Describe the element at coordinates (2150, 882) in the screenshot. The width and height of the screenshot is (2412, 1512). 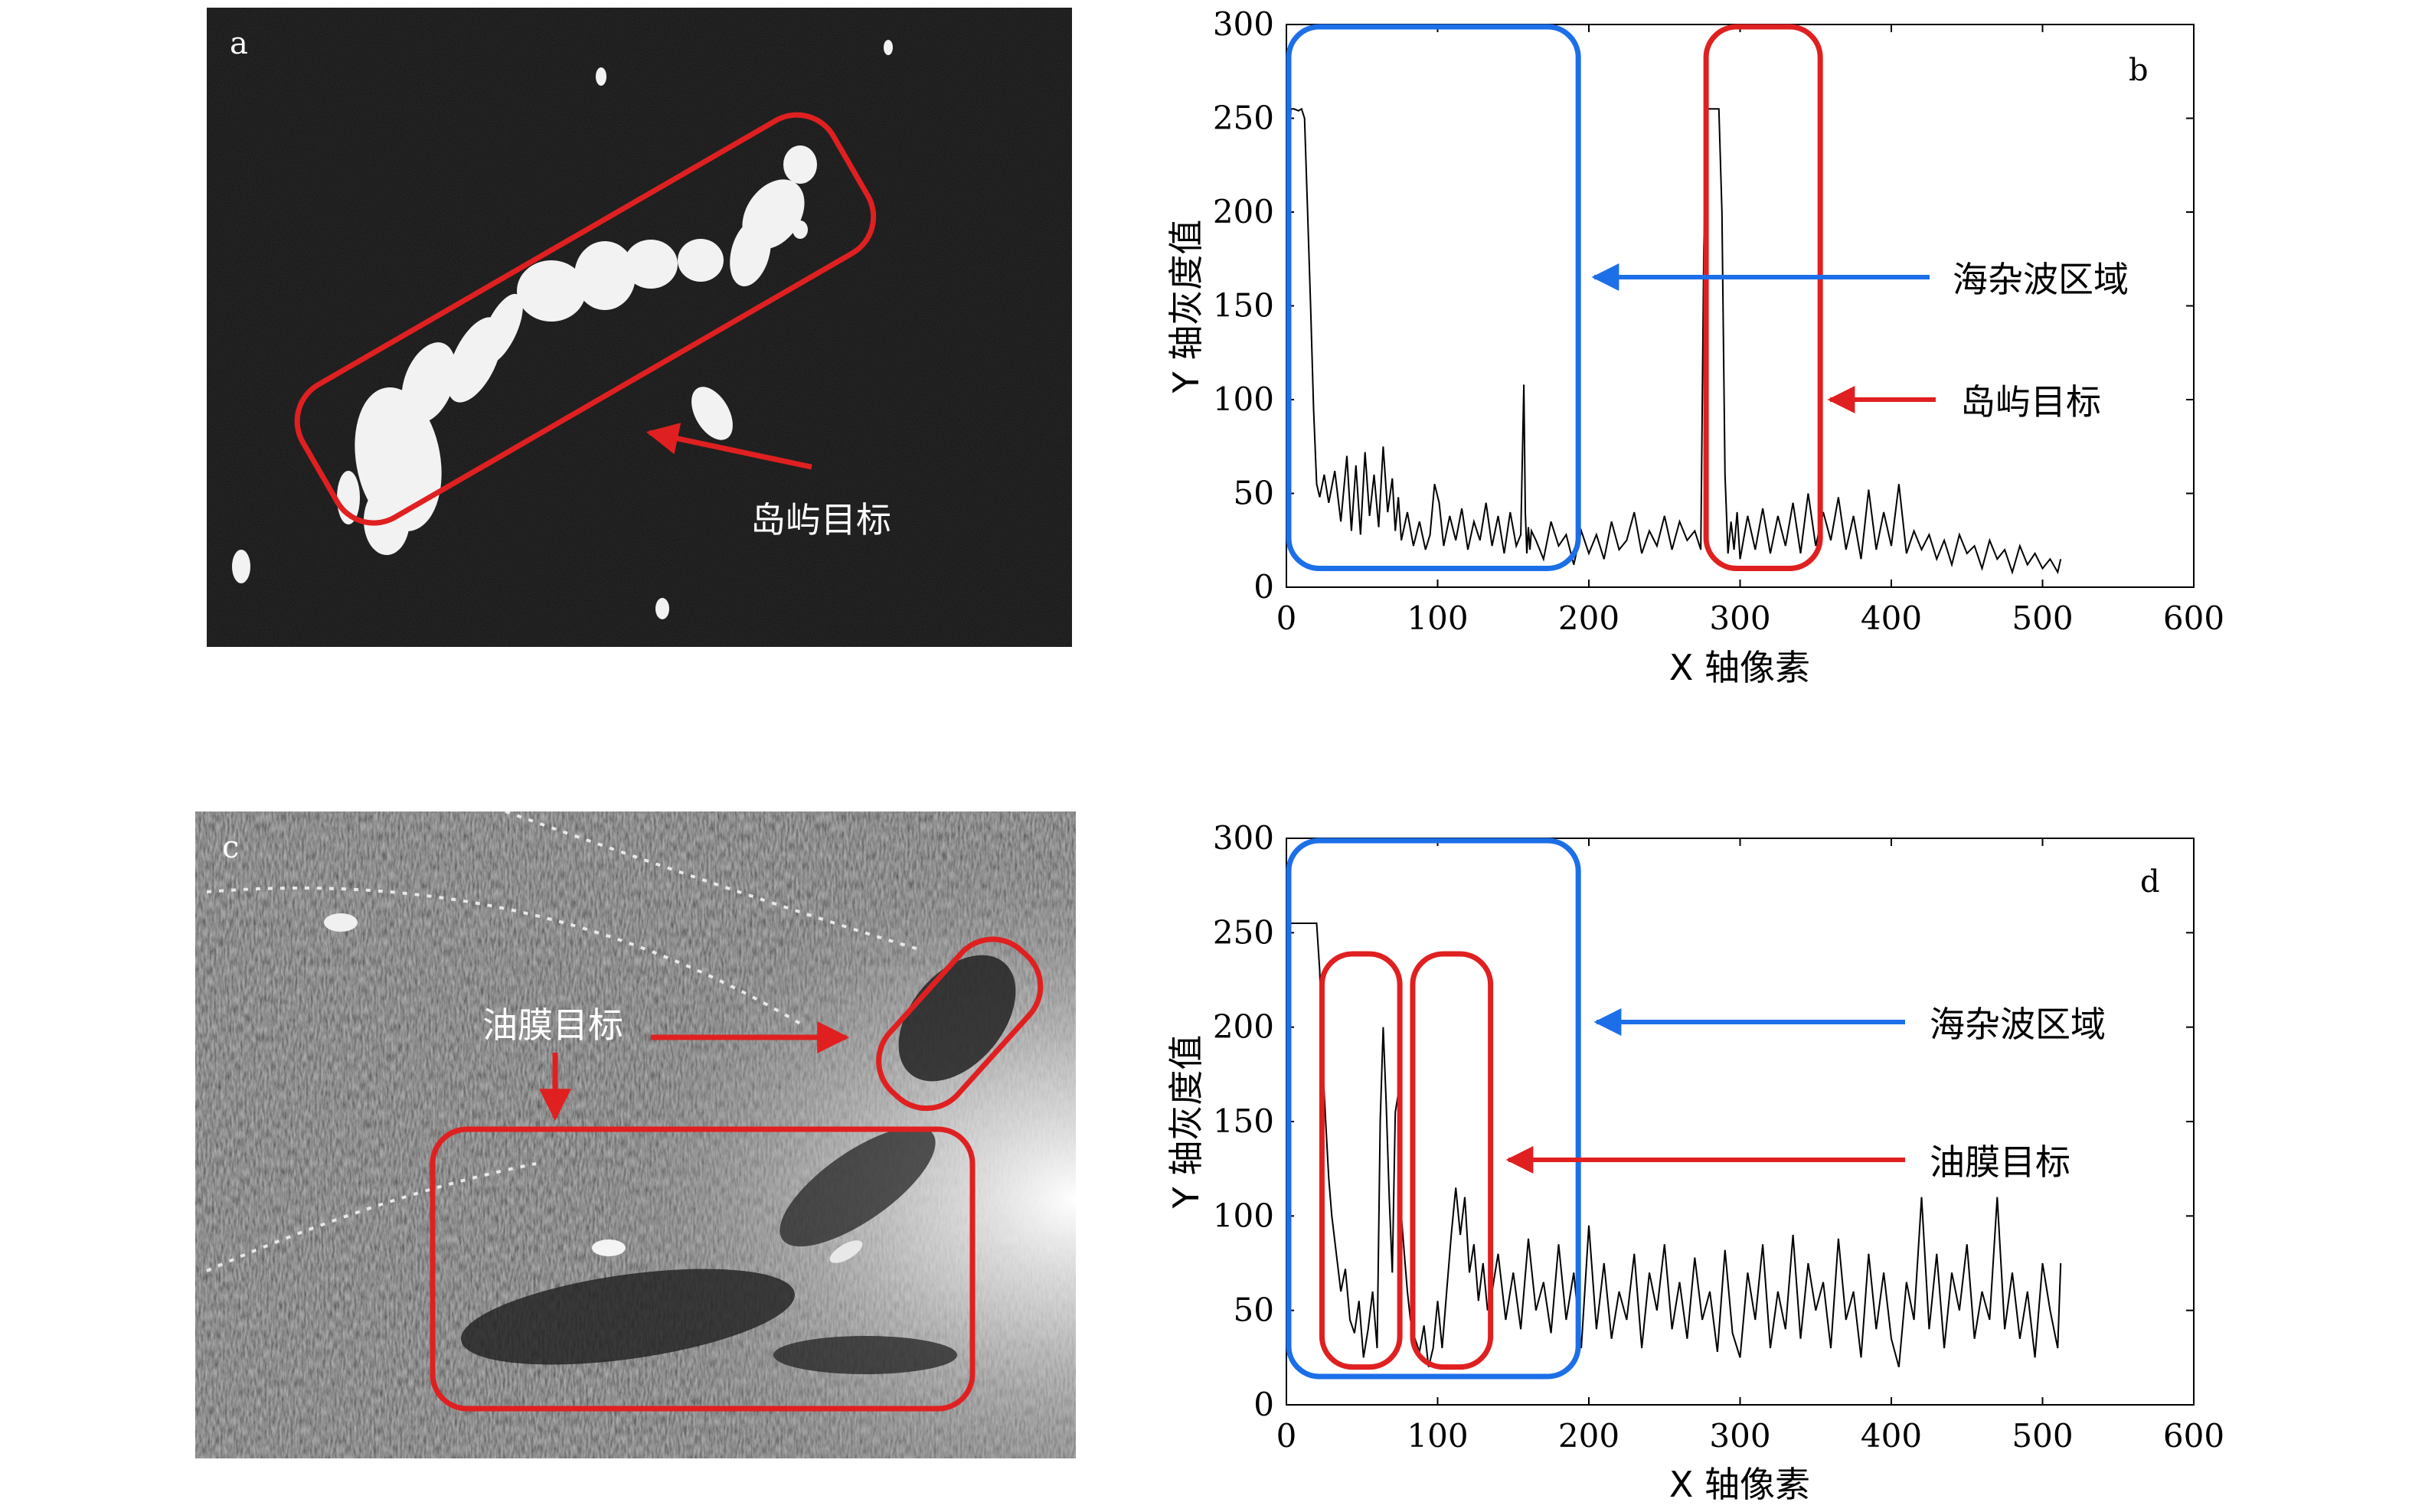
I see `panel-d-label: d` at that location.